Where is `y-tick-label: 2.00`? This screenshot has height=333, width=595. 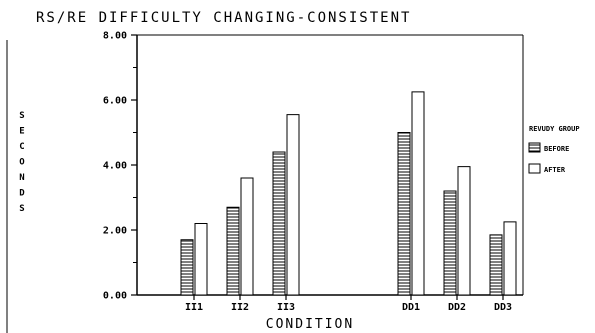
y-tick-label: 2.00 is located at coordinates (115, 231).